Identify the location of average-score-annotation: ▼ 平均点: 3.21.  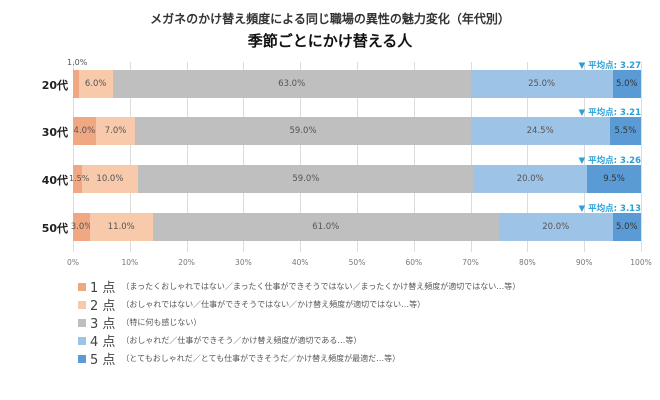
(609, 113).